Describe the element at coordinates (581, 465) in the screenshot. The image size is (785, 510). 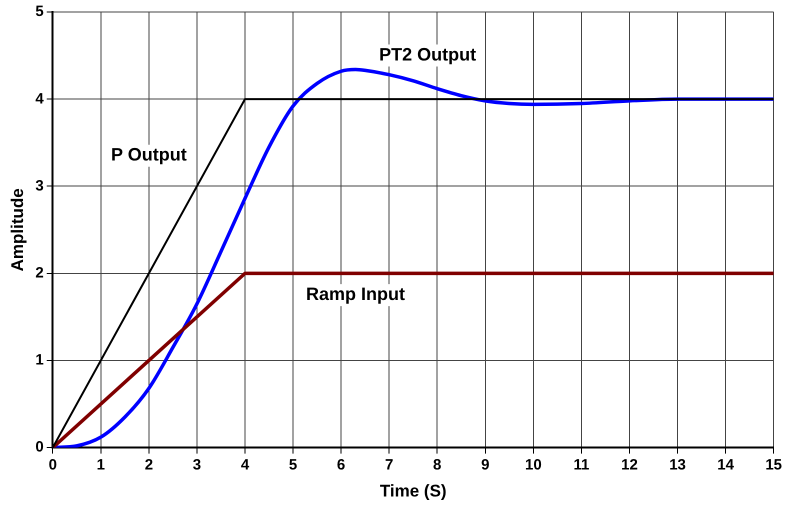
I see `x-tick-label: 11` at that location.